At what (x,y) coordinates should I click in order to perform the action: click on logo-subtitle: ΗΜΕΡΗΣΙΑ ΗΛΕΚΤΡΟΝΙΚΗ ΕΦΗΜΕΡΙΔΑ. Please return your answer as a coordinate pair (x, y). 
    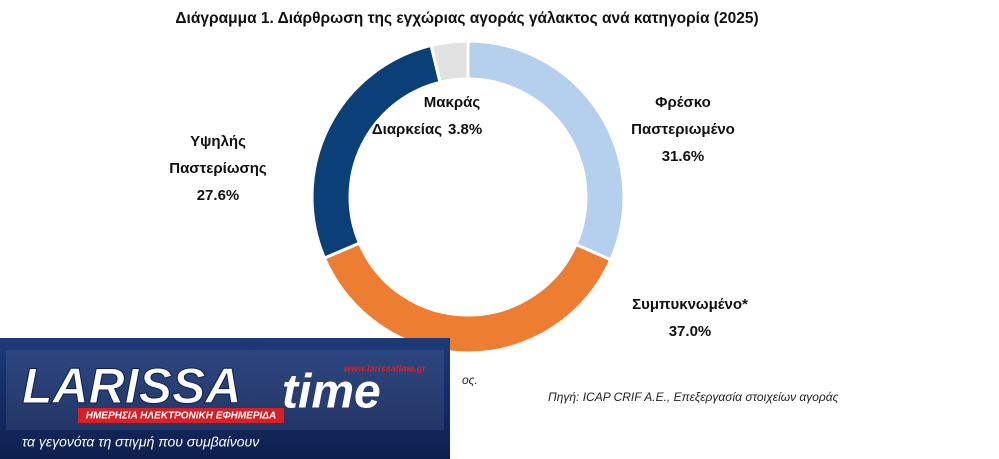
    Looking at the image, I should click on (181, 416).